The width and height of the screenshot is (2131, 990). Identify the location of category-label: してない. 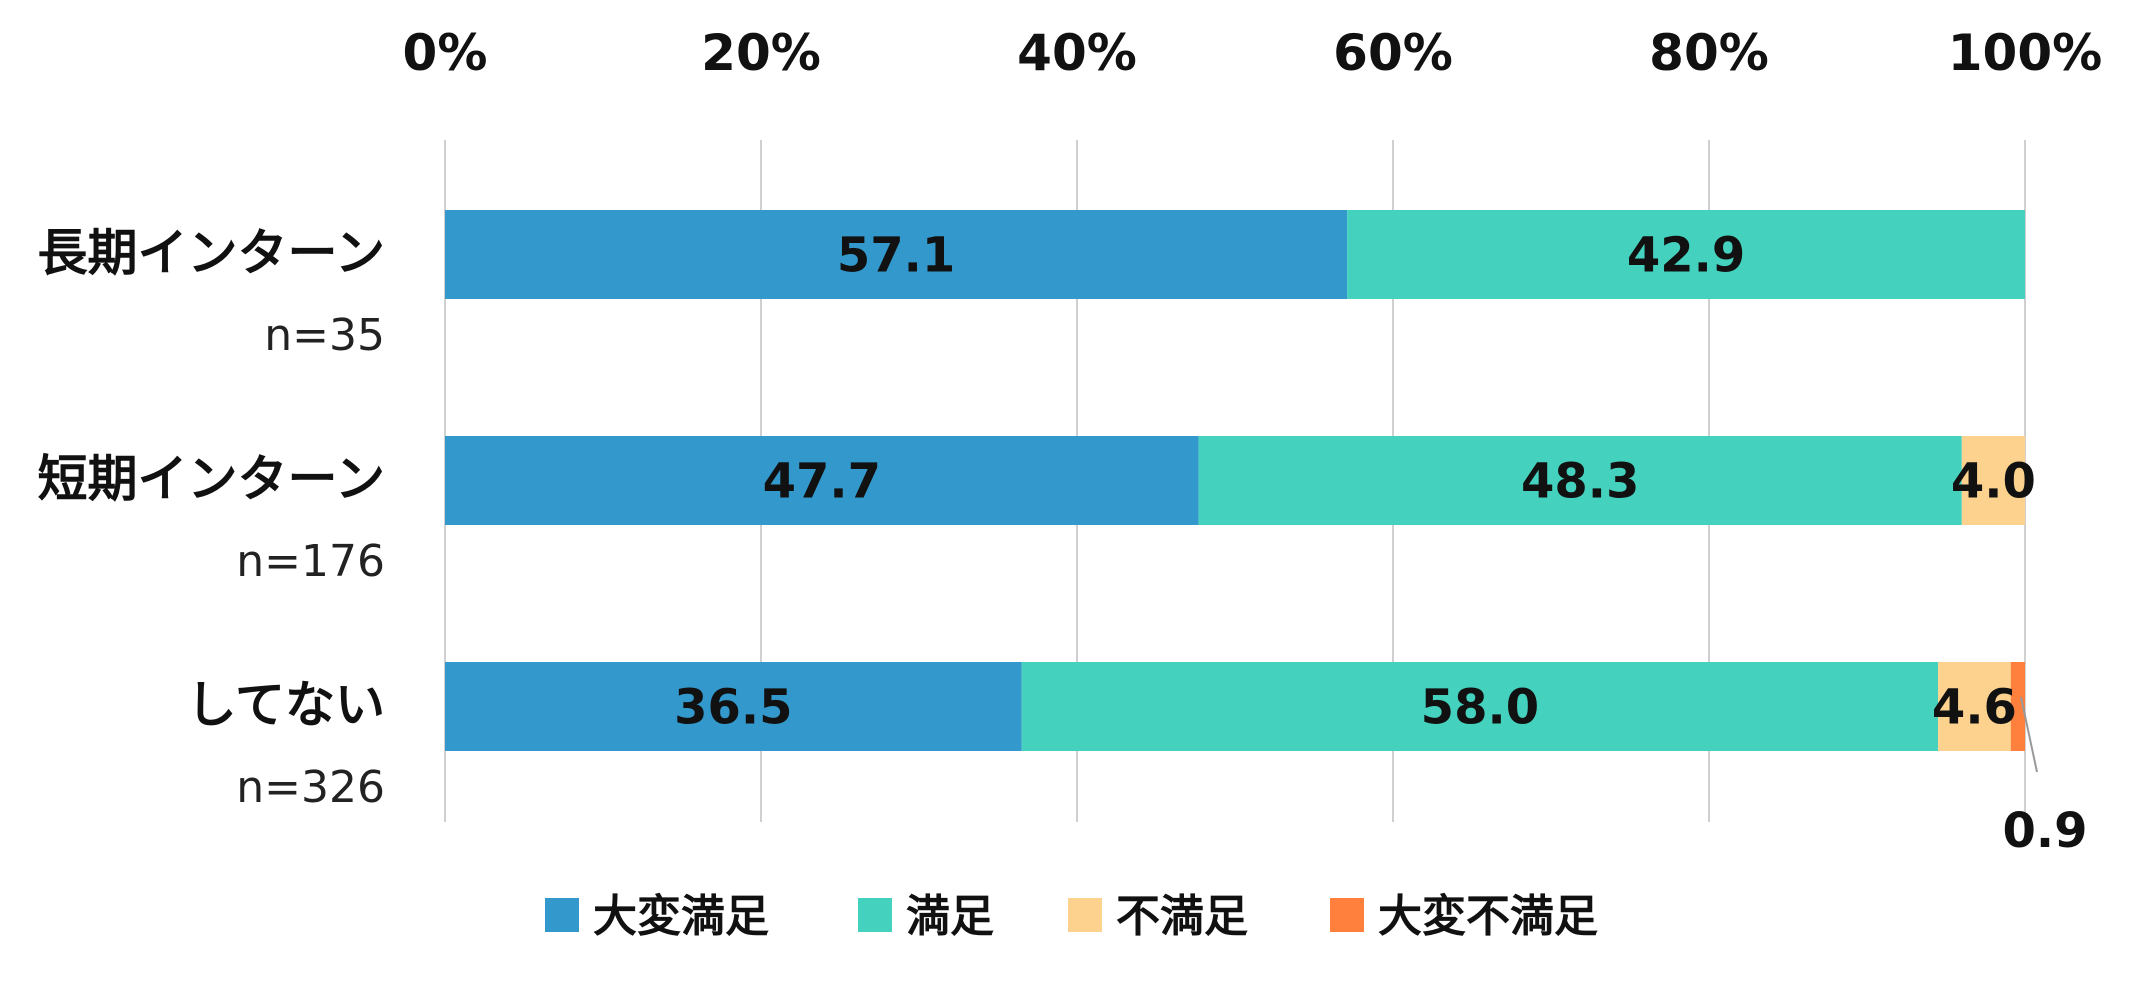
(286, 705).